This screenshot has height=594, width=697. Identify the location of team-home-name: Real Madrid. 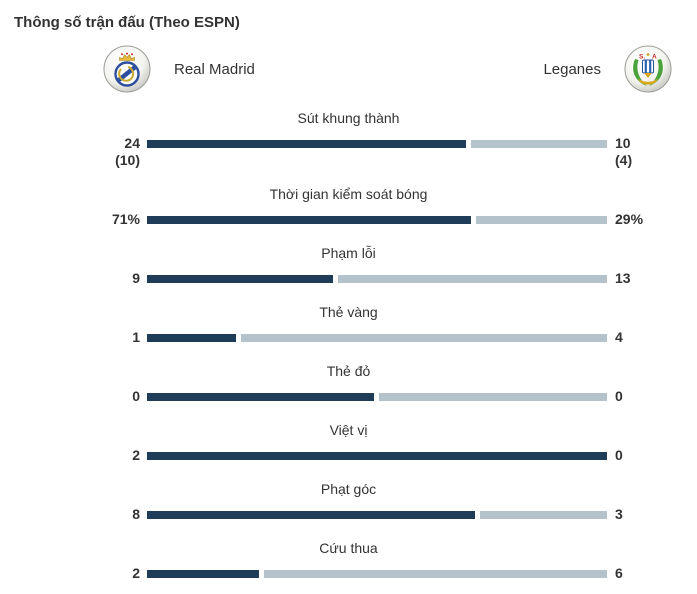
(214, 69).